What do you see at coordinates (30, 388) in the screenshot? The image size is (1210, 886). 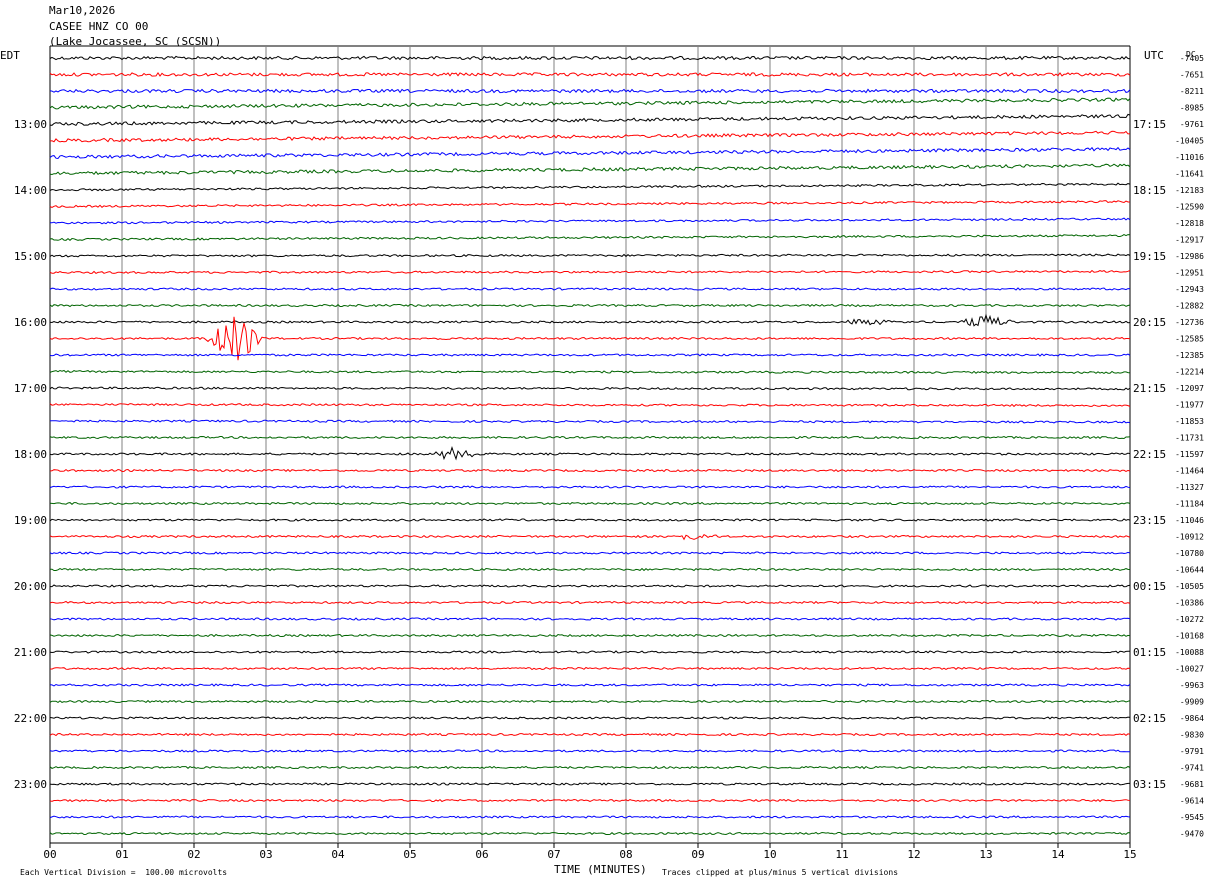 I see `left-hour-label: 17:00` at bounding box center [30, 388].